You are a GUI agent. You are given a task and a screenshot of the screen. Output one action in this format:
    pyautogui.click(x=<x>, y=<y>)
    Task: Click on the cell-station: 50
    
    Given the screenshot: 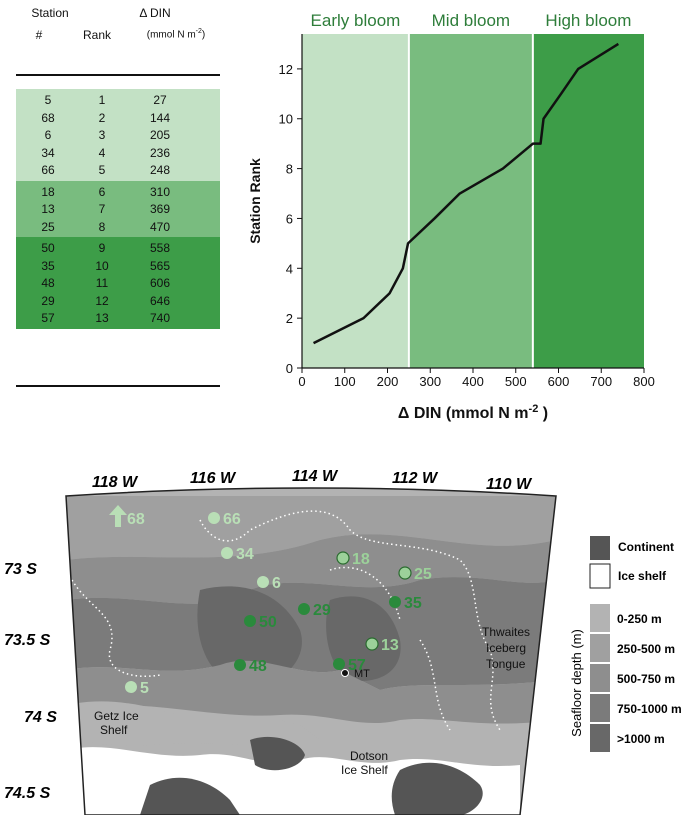 What is the action you would take?
    pyautogui.click(x=48, y=248)
    